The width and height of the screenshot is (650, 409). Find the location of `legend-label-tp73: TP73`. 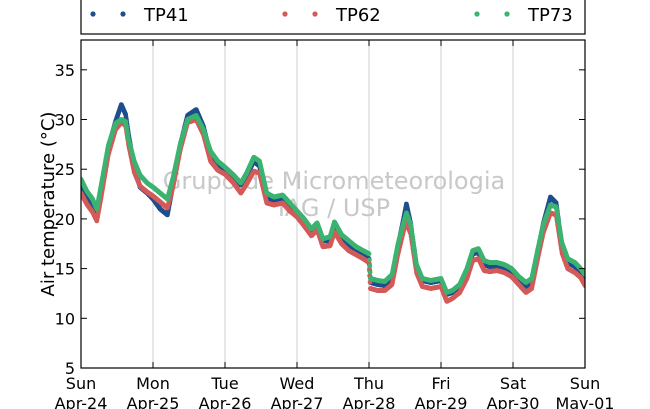

legend-label-tp73: TP73 is located at coordinates (550, 15).